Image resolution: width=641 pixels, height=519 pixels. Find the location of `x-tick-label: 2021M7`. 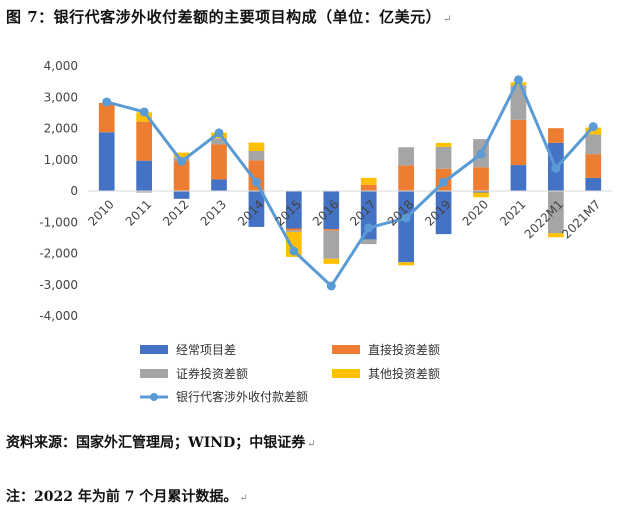

x-tick-label: 2021M7 is located at coordinates (581, 219).